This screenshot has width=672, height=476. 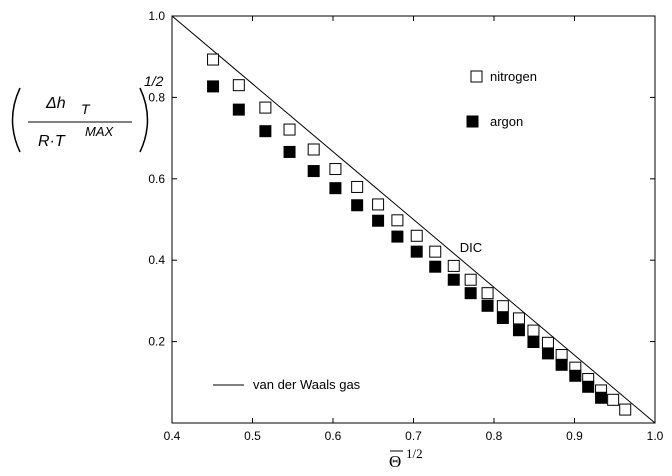 I want to click on legend-marker-nitrogen, so click(x=476, y=76).